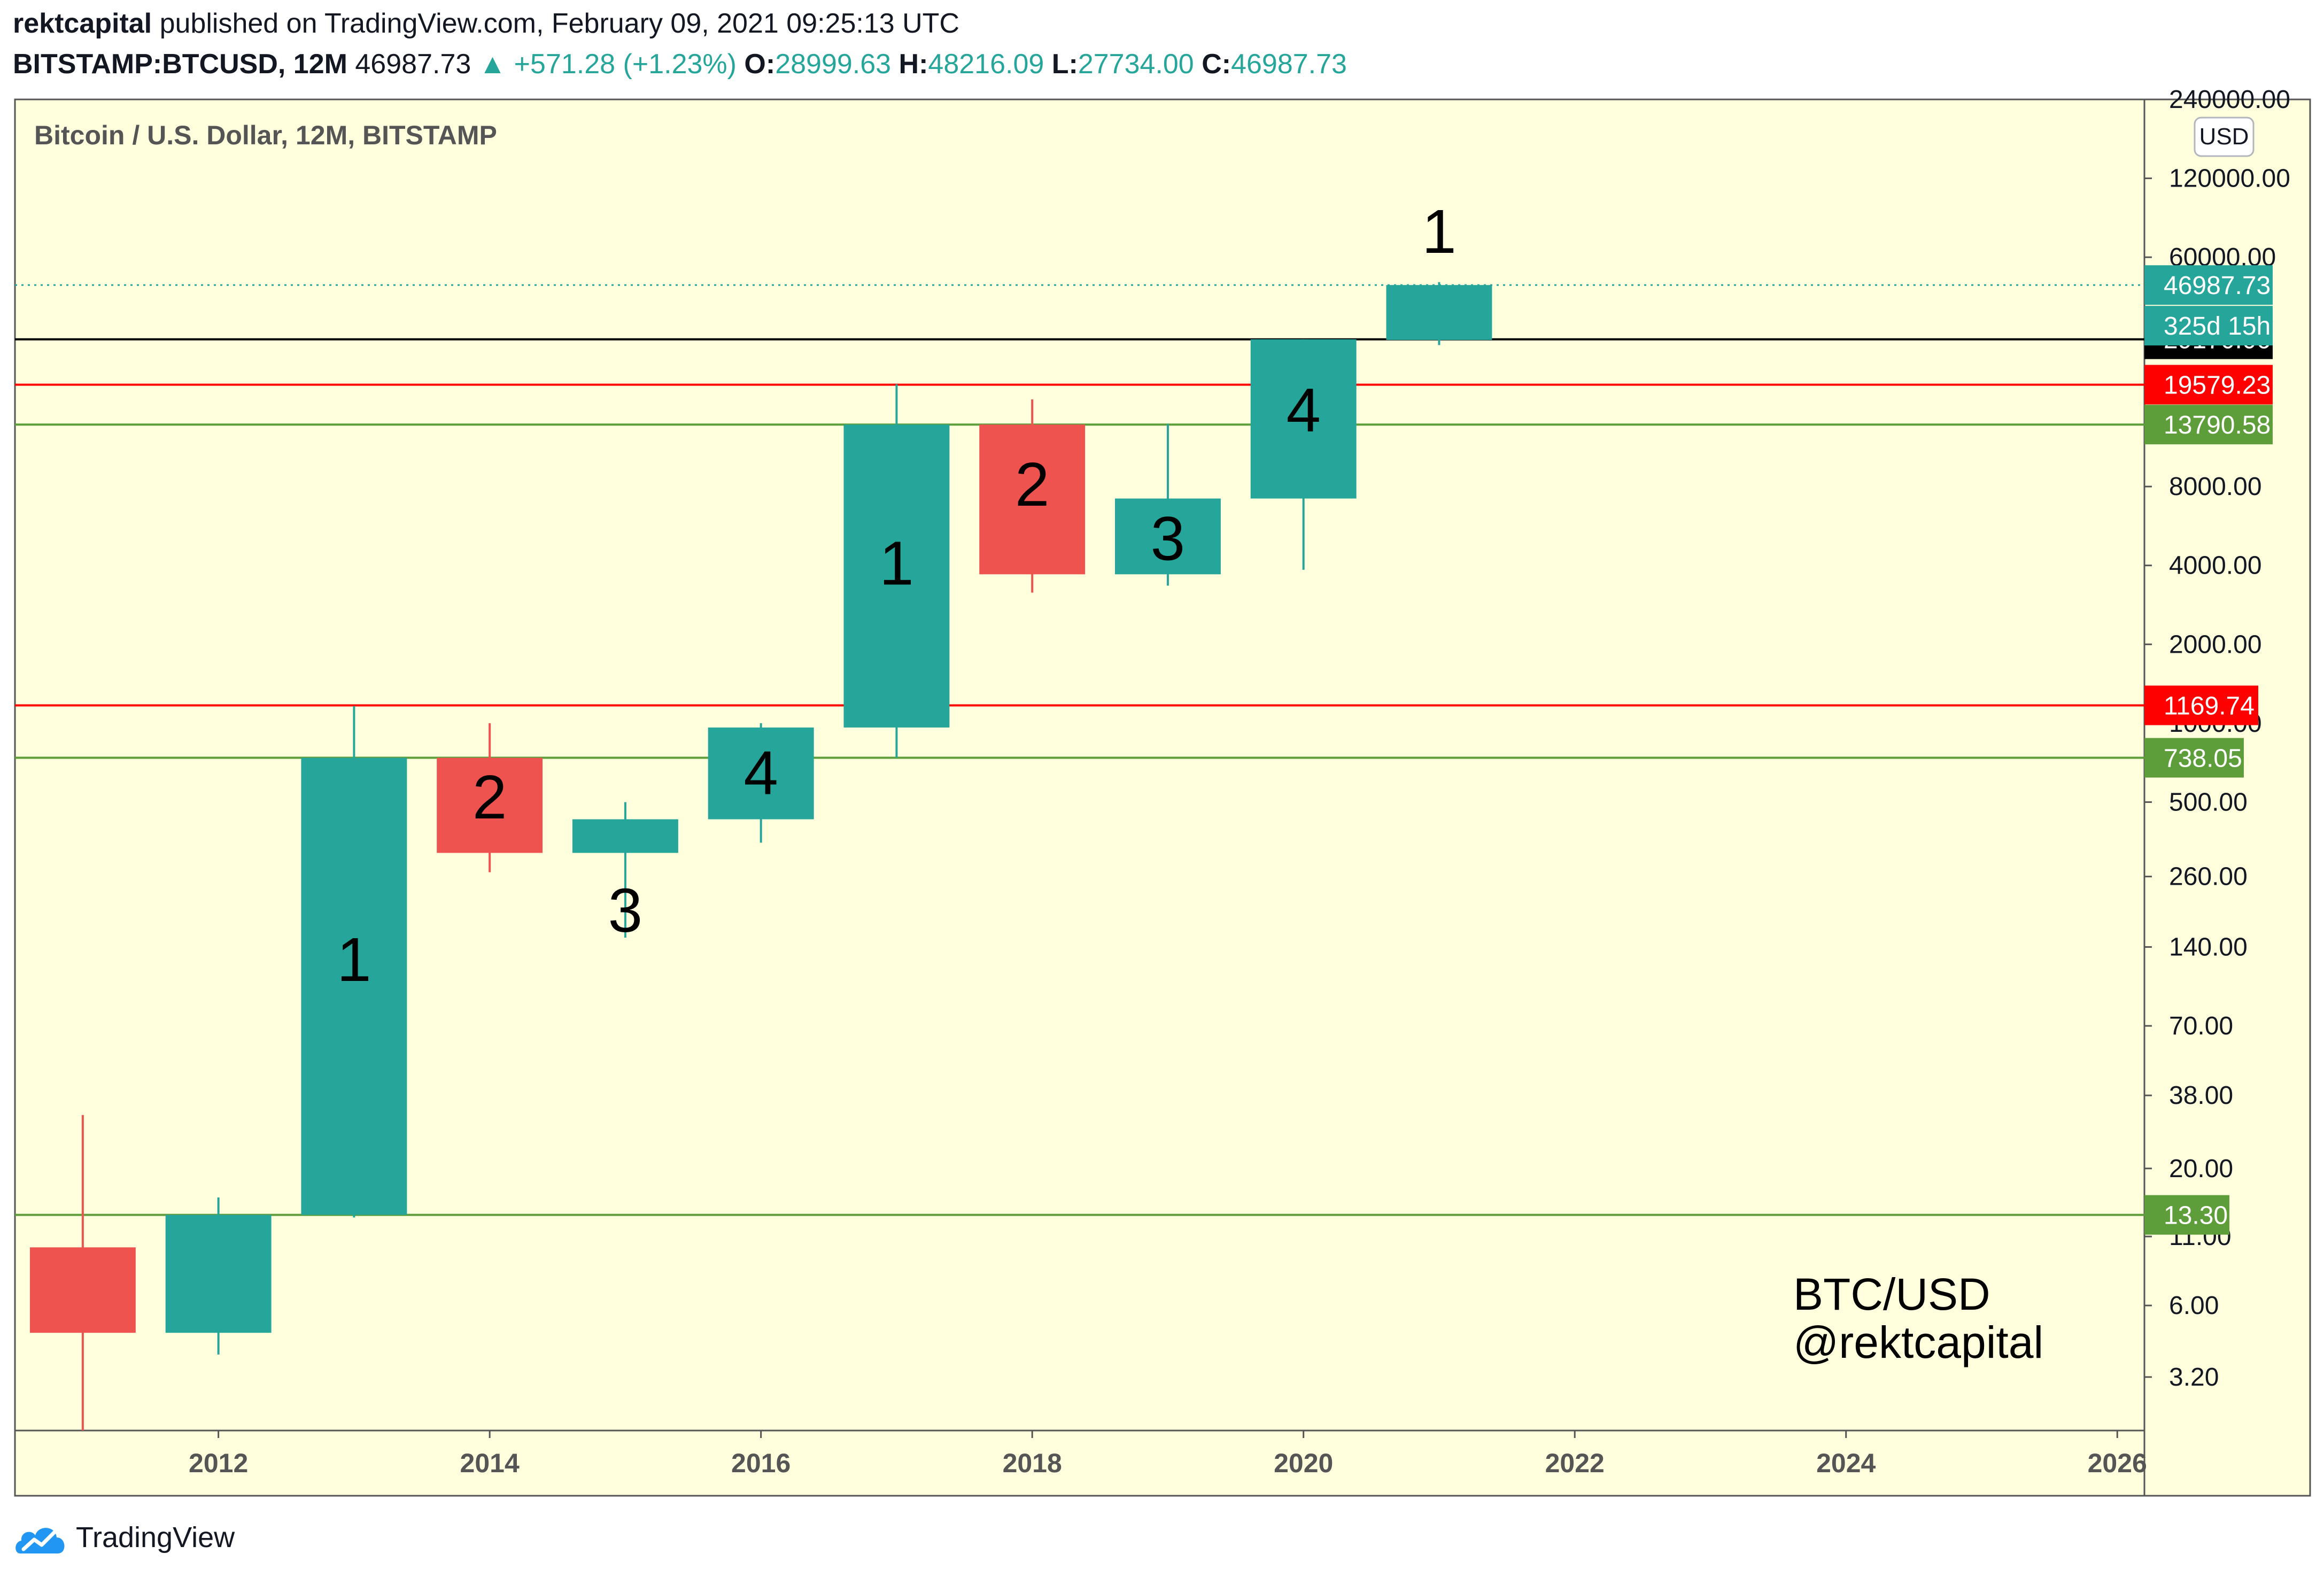  Describe the element at coordinates (2194, 1377) in the screenshot. I see `y-tick-label: 3.20` at that location.